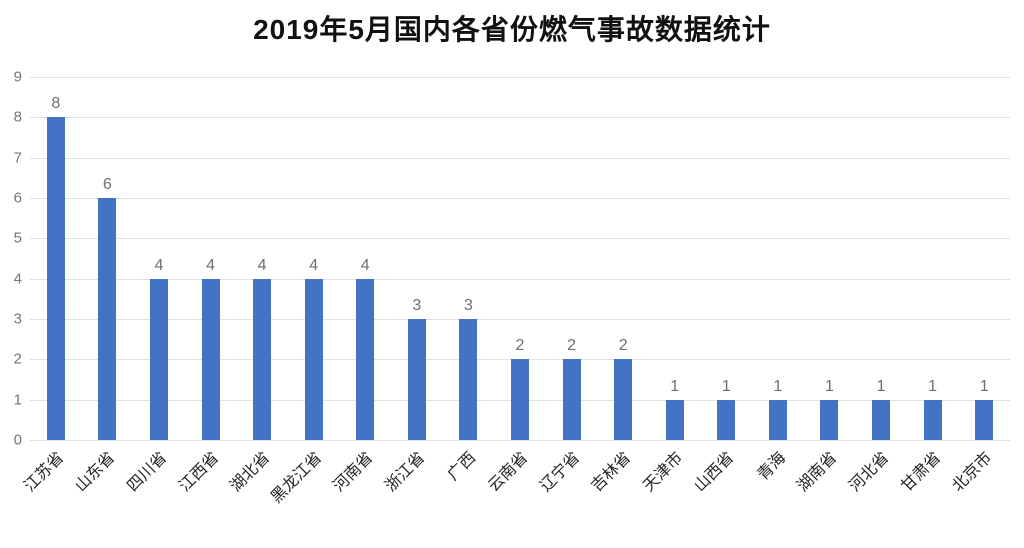 Image resolution: width=1024 pixels, height=548 pixels. What do you see at coordinates (17, 359) in the screenshot?
I see `y-axis-tick-label: 2` at bounding box center [17, 359].